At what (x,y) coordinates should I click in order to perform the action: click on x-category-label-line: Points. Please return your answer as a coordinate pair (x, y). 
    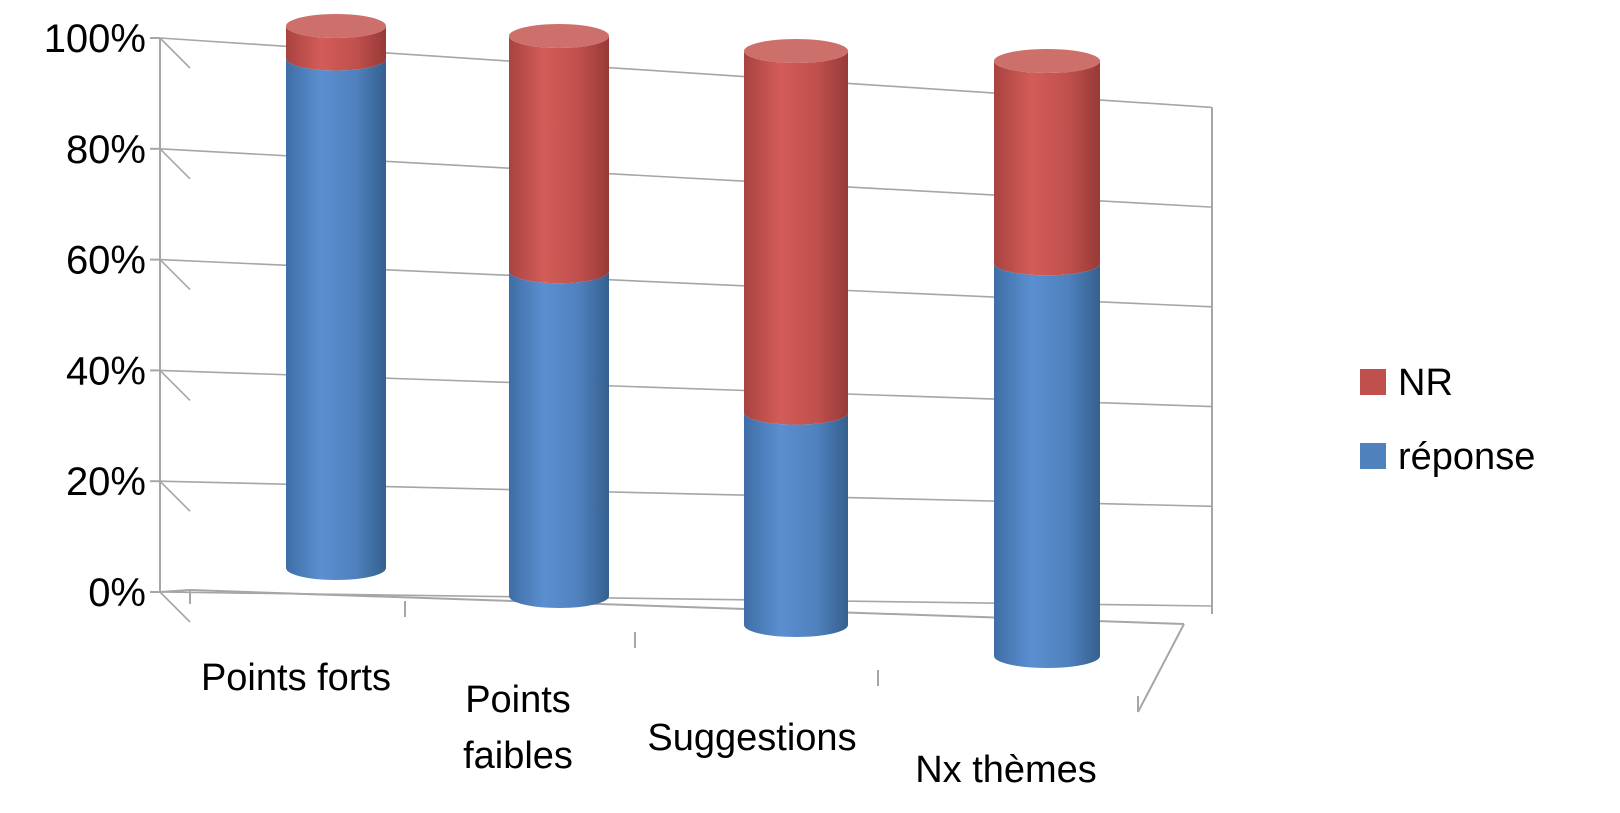
    Looking at the image, I should click on (518, 700).